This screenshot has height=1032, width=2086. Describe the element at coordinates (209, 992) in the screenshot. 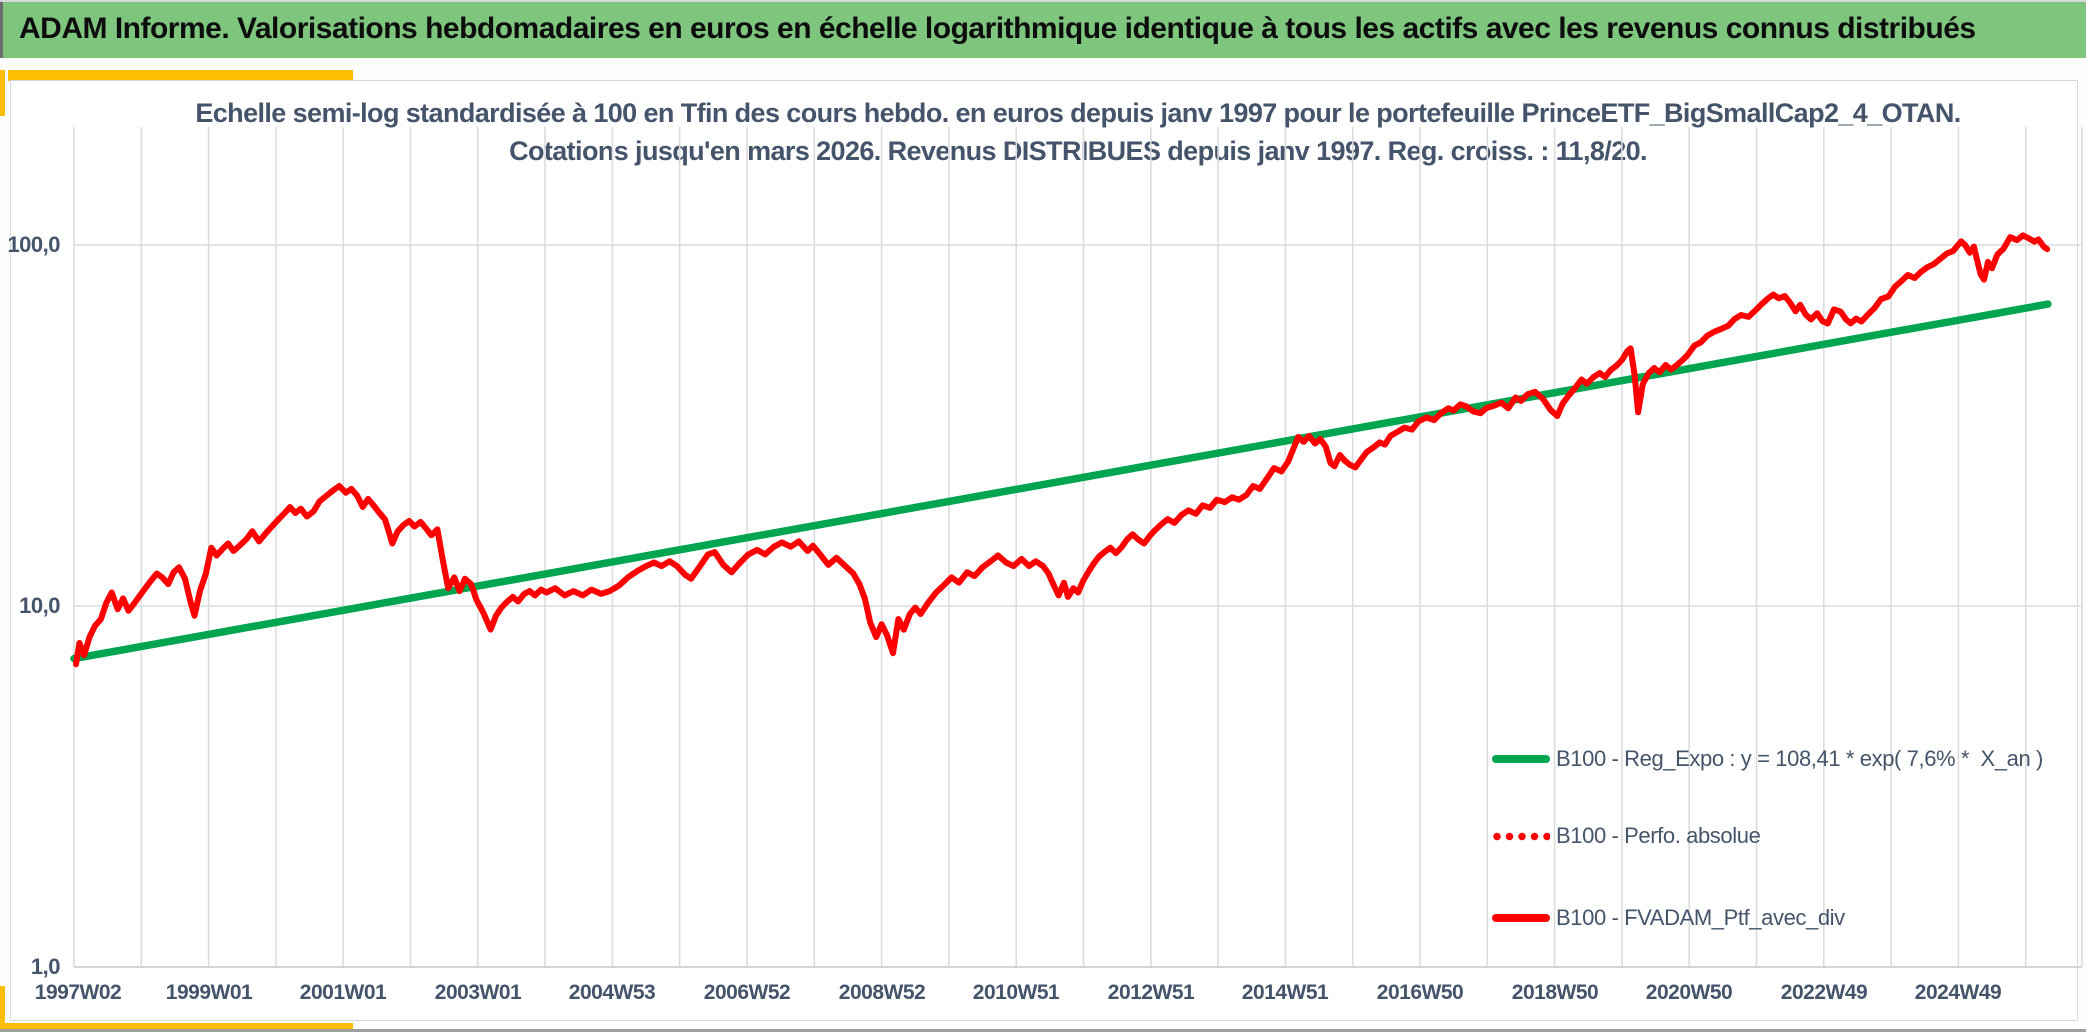

I see `x-axis-tick-1999W01: 1999W01` at that location.